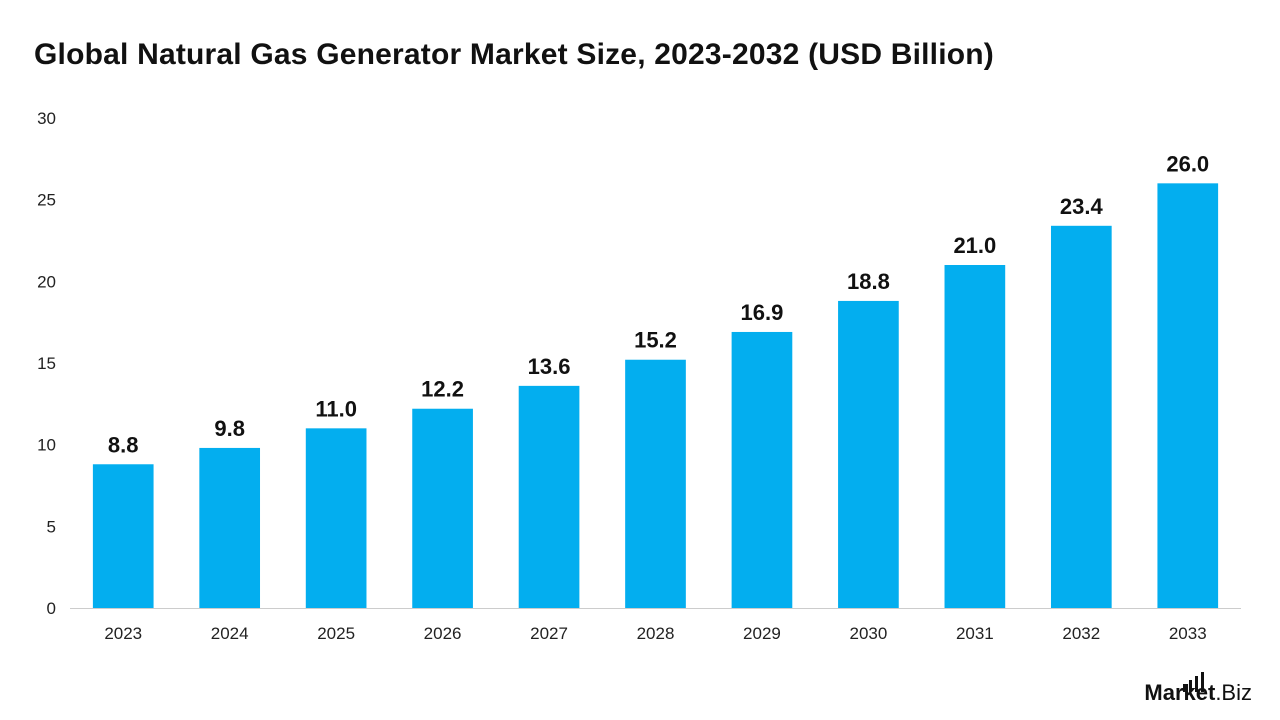  Describe the element at coordinates (1081, 417) in the screenshot. I see `bar-2032` at that location.